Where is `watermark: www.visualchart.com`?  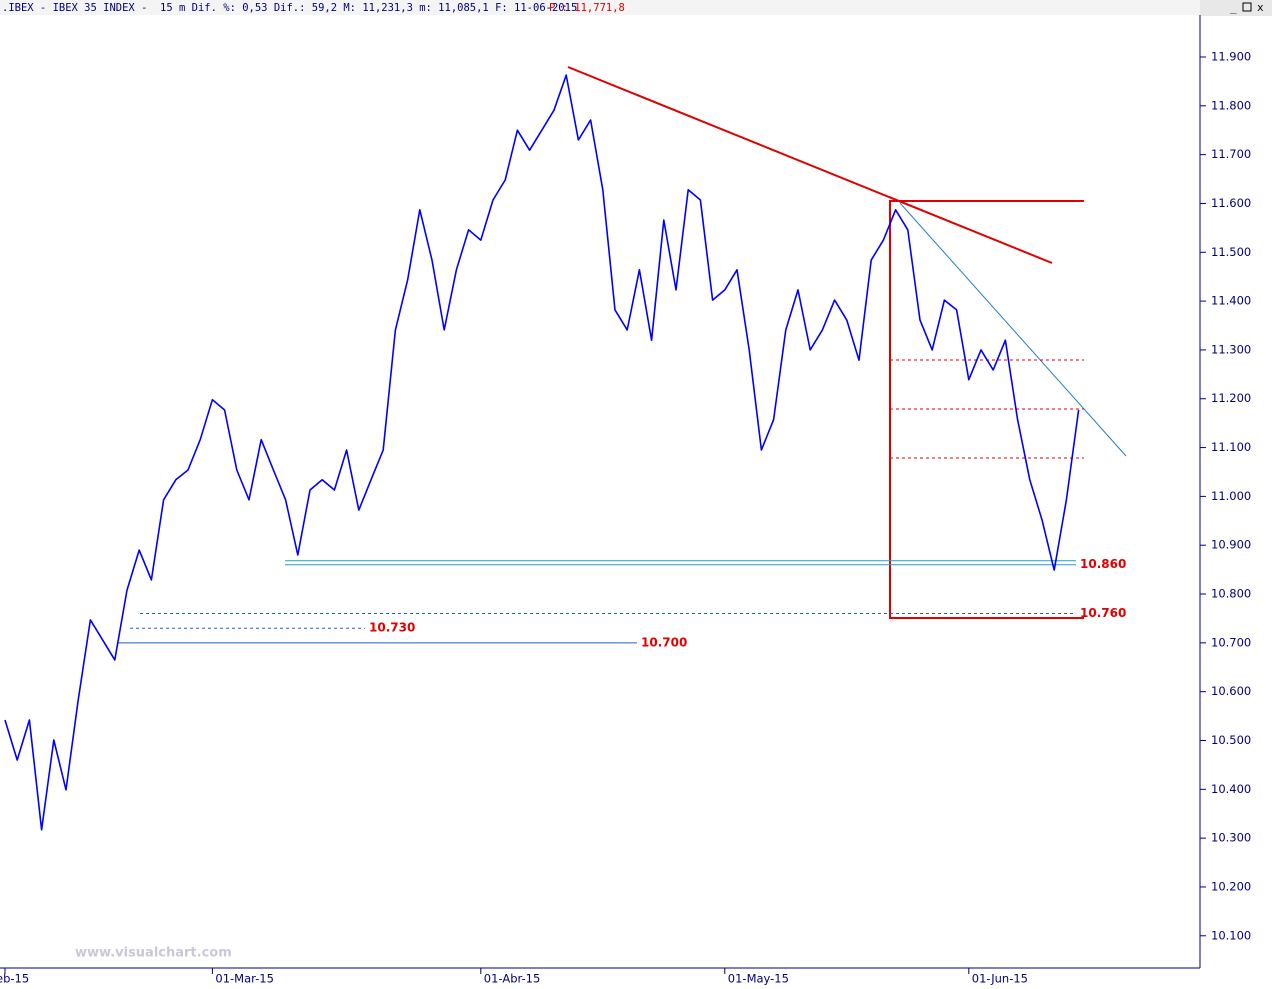
watermark: www.visualchart.com is located at coordinates (153, 953).